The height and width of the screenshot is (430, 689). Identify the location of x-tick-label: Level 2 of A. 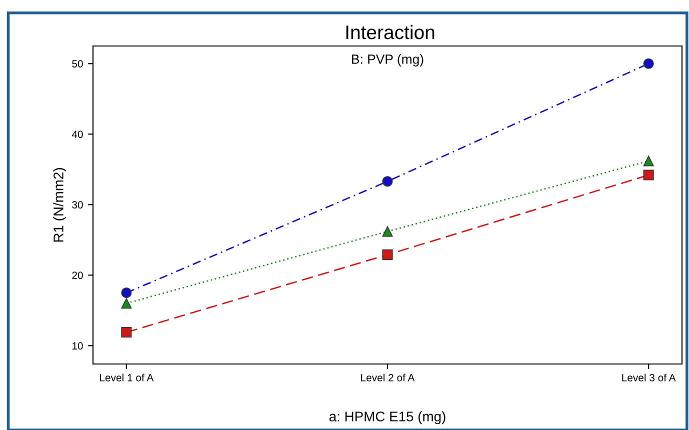
(388, 378).